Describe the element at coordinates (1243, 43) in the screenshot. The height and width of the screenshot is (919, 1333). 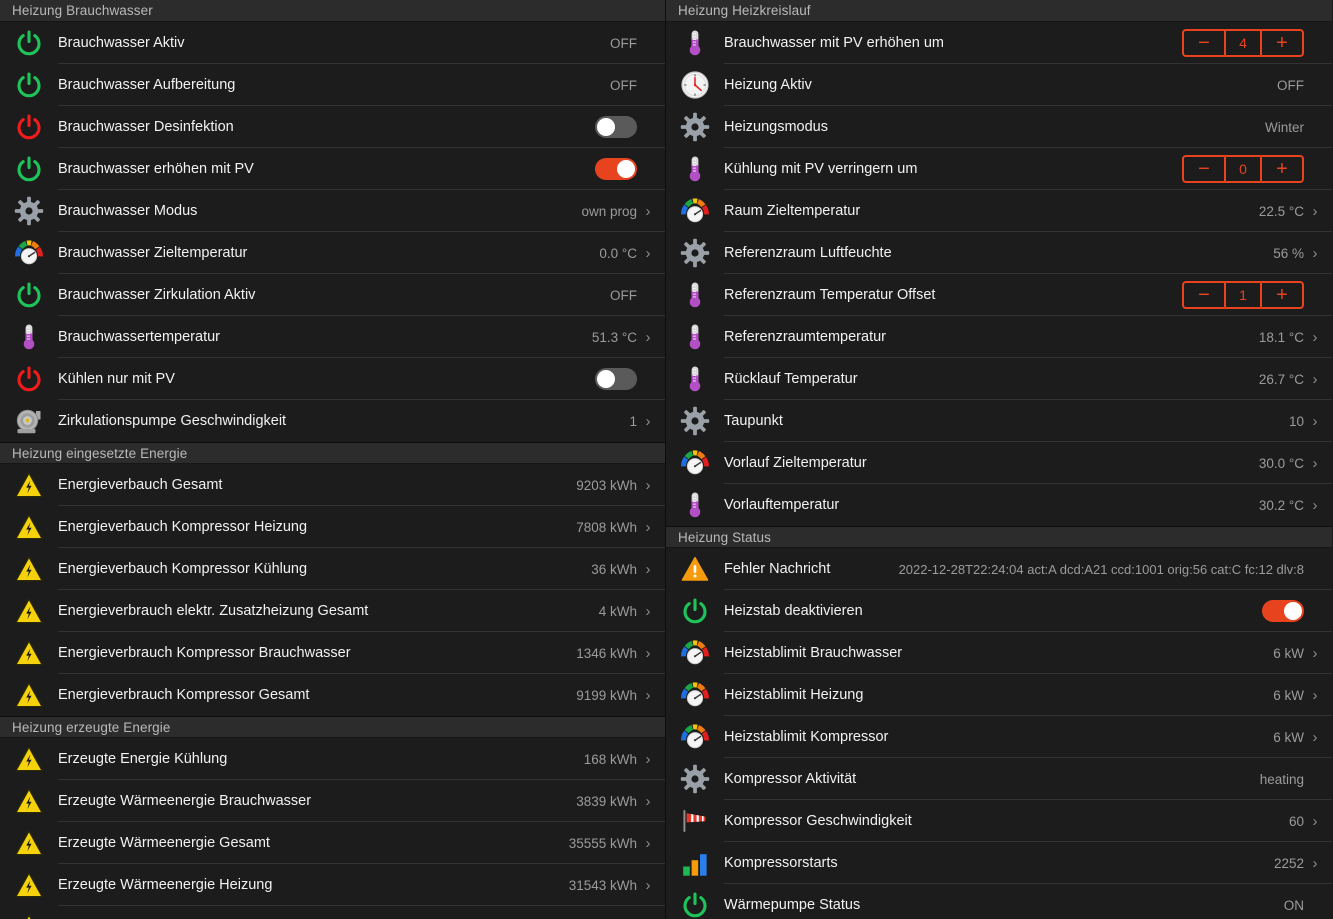
I see `value-stepper: −4 +` at that location.